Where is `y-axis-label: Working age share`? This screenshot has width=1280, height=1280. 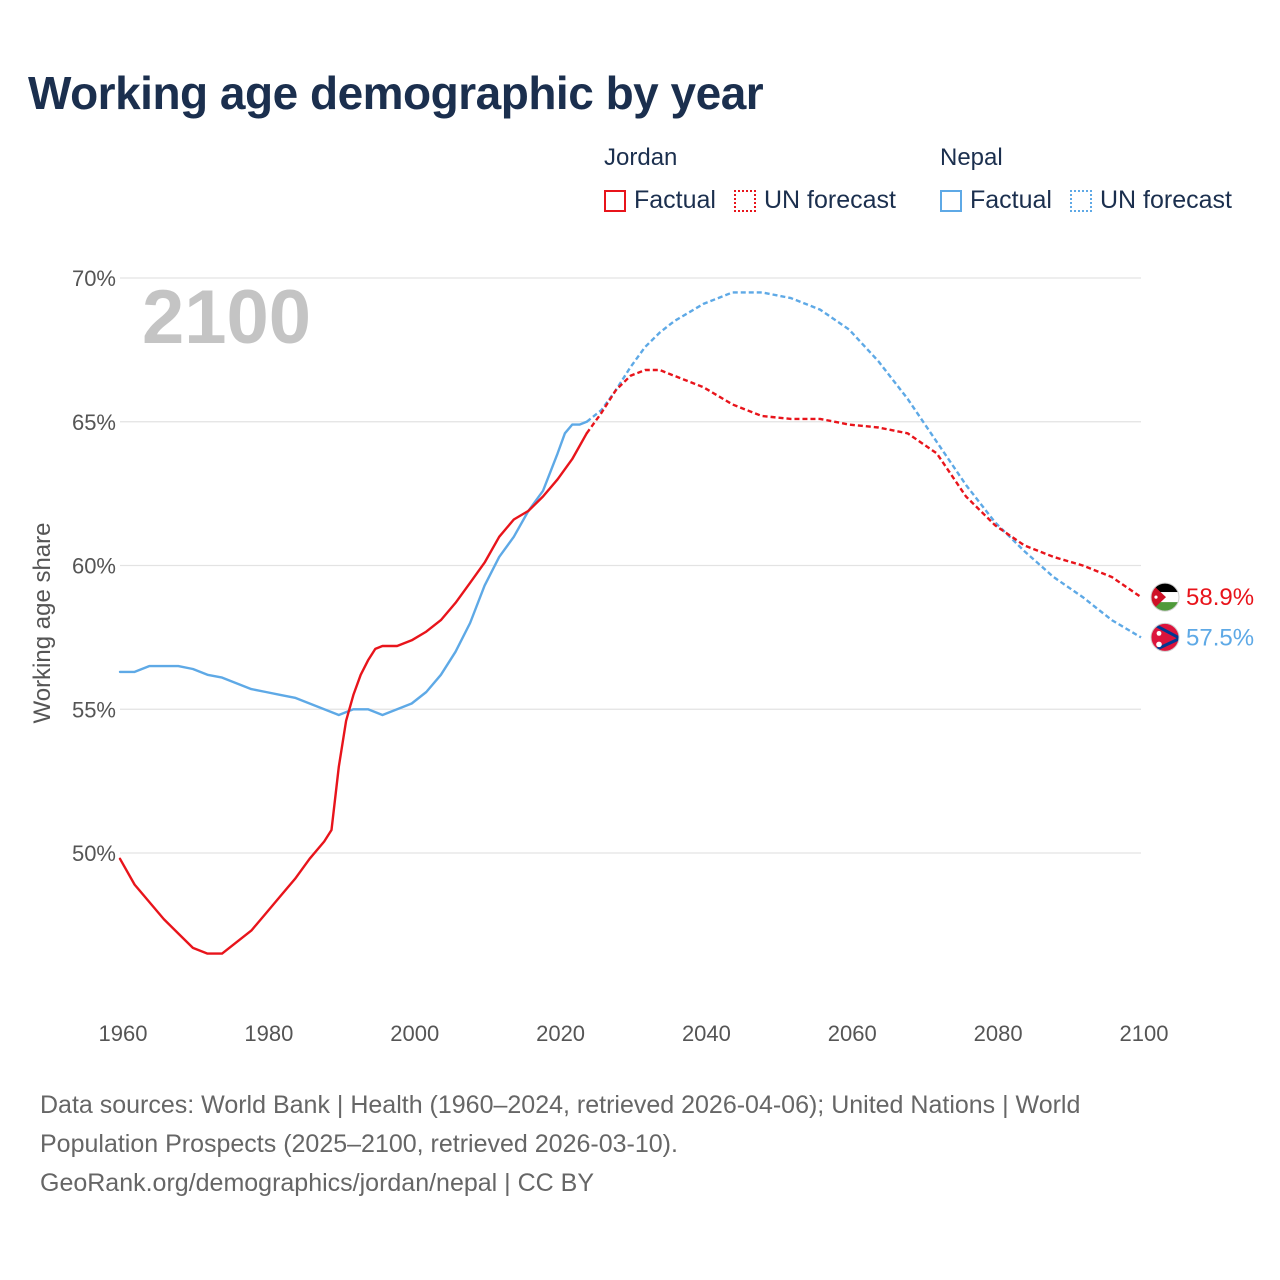
y-axis-label: Working age share is located at coordinates (42, 623).